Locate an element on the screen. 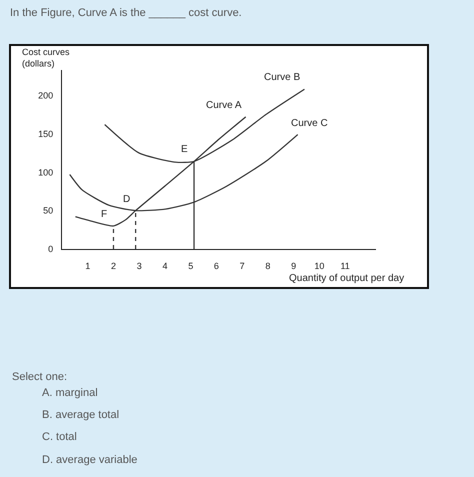 This screenshot has height=477, width=474. y-tick-label: 150 is located at coordinates (46, 133).